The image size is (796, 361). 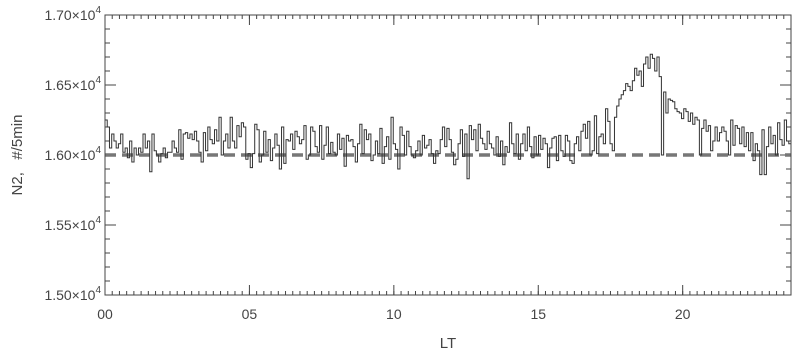 I want to click on x-axis-label: LT, so click(x=448, y=343).